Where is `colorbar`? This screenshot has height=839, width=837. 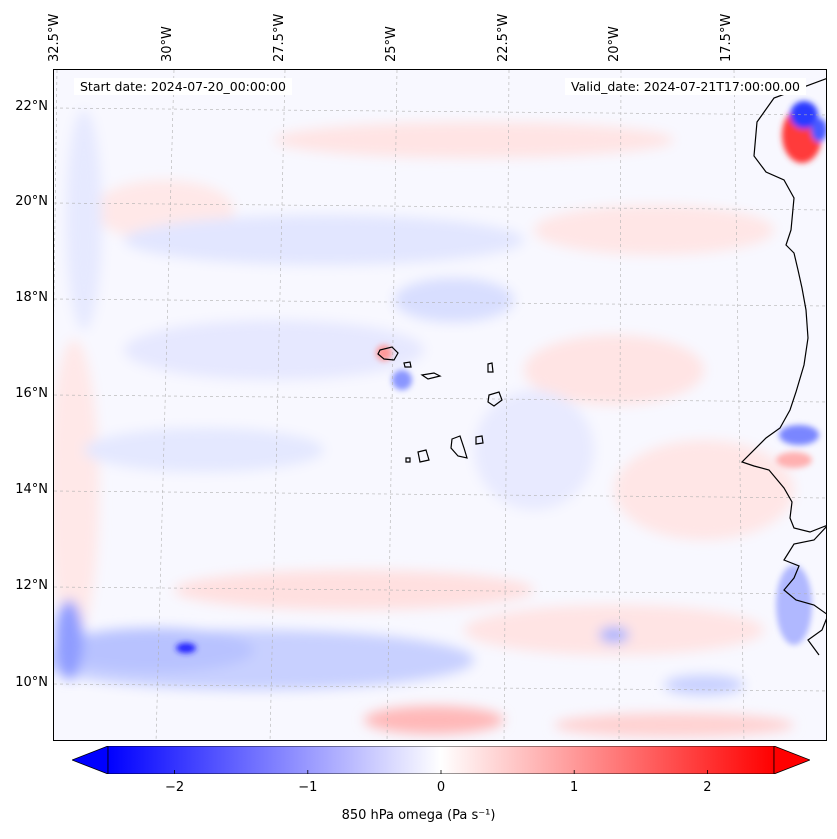
colorbar is located at coordinates (441, 760).